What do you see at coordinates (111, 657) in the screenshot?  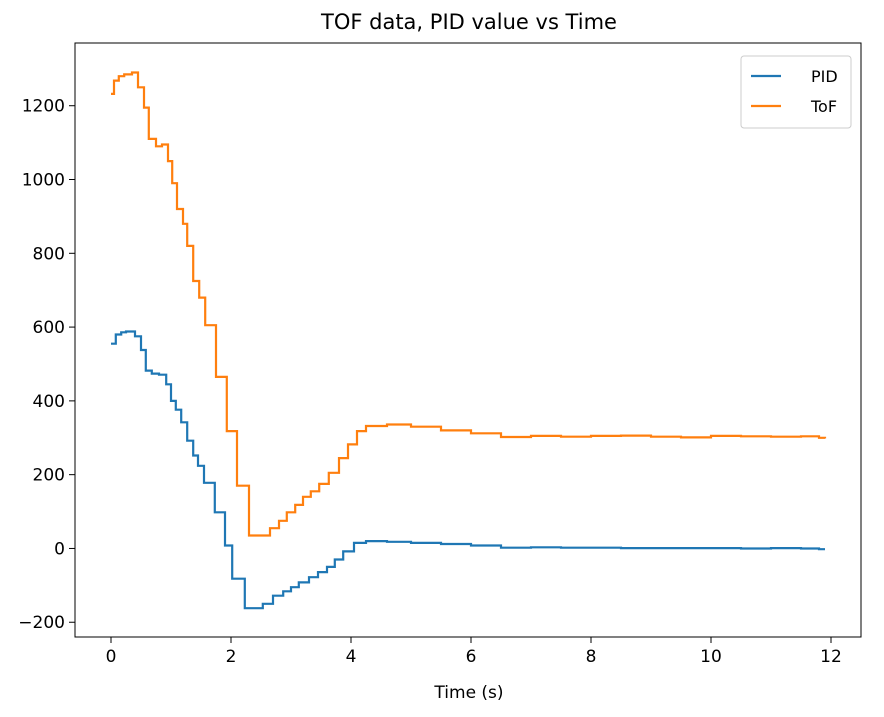 I see `x-tick-label: 0` at bounding box center [111, 657].